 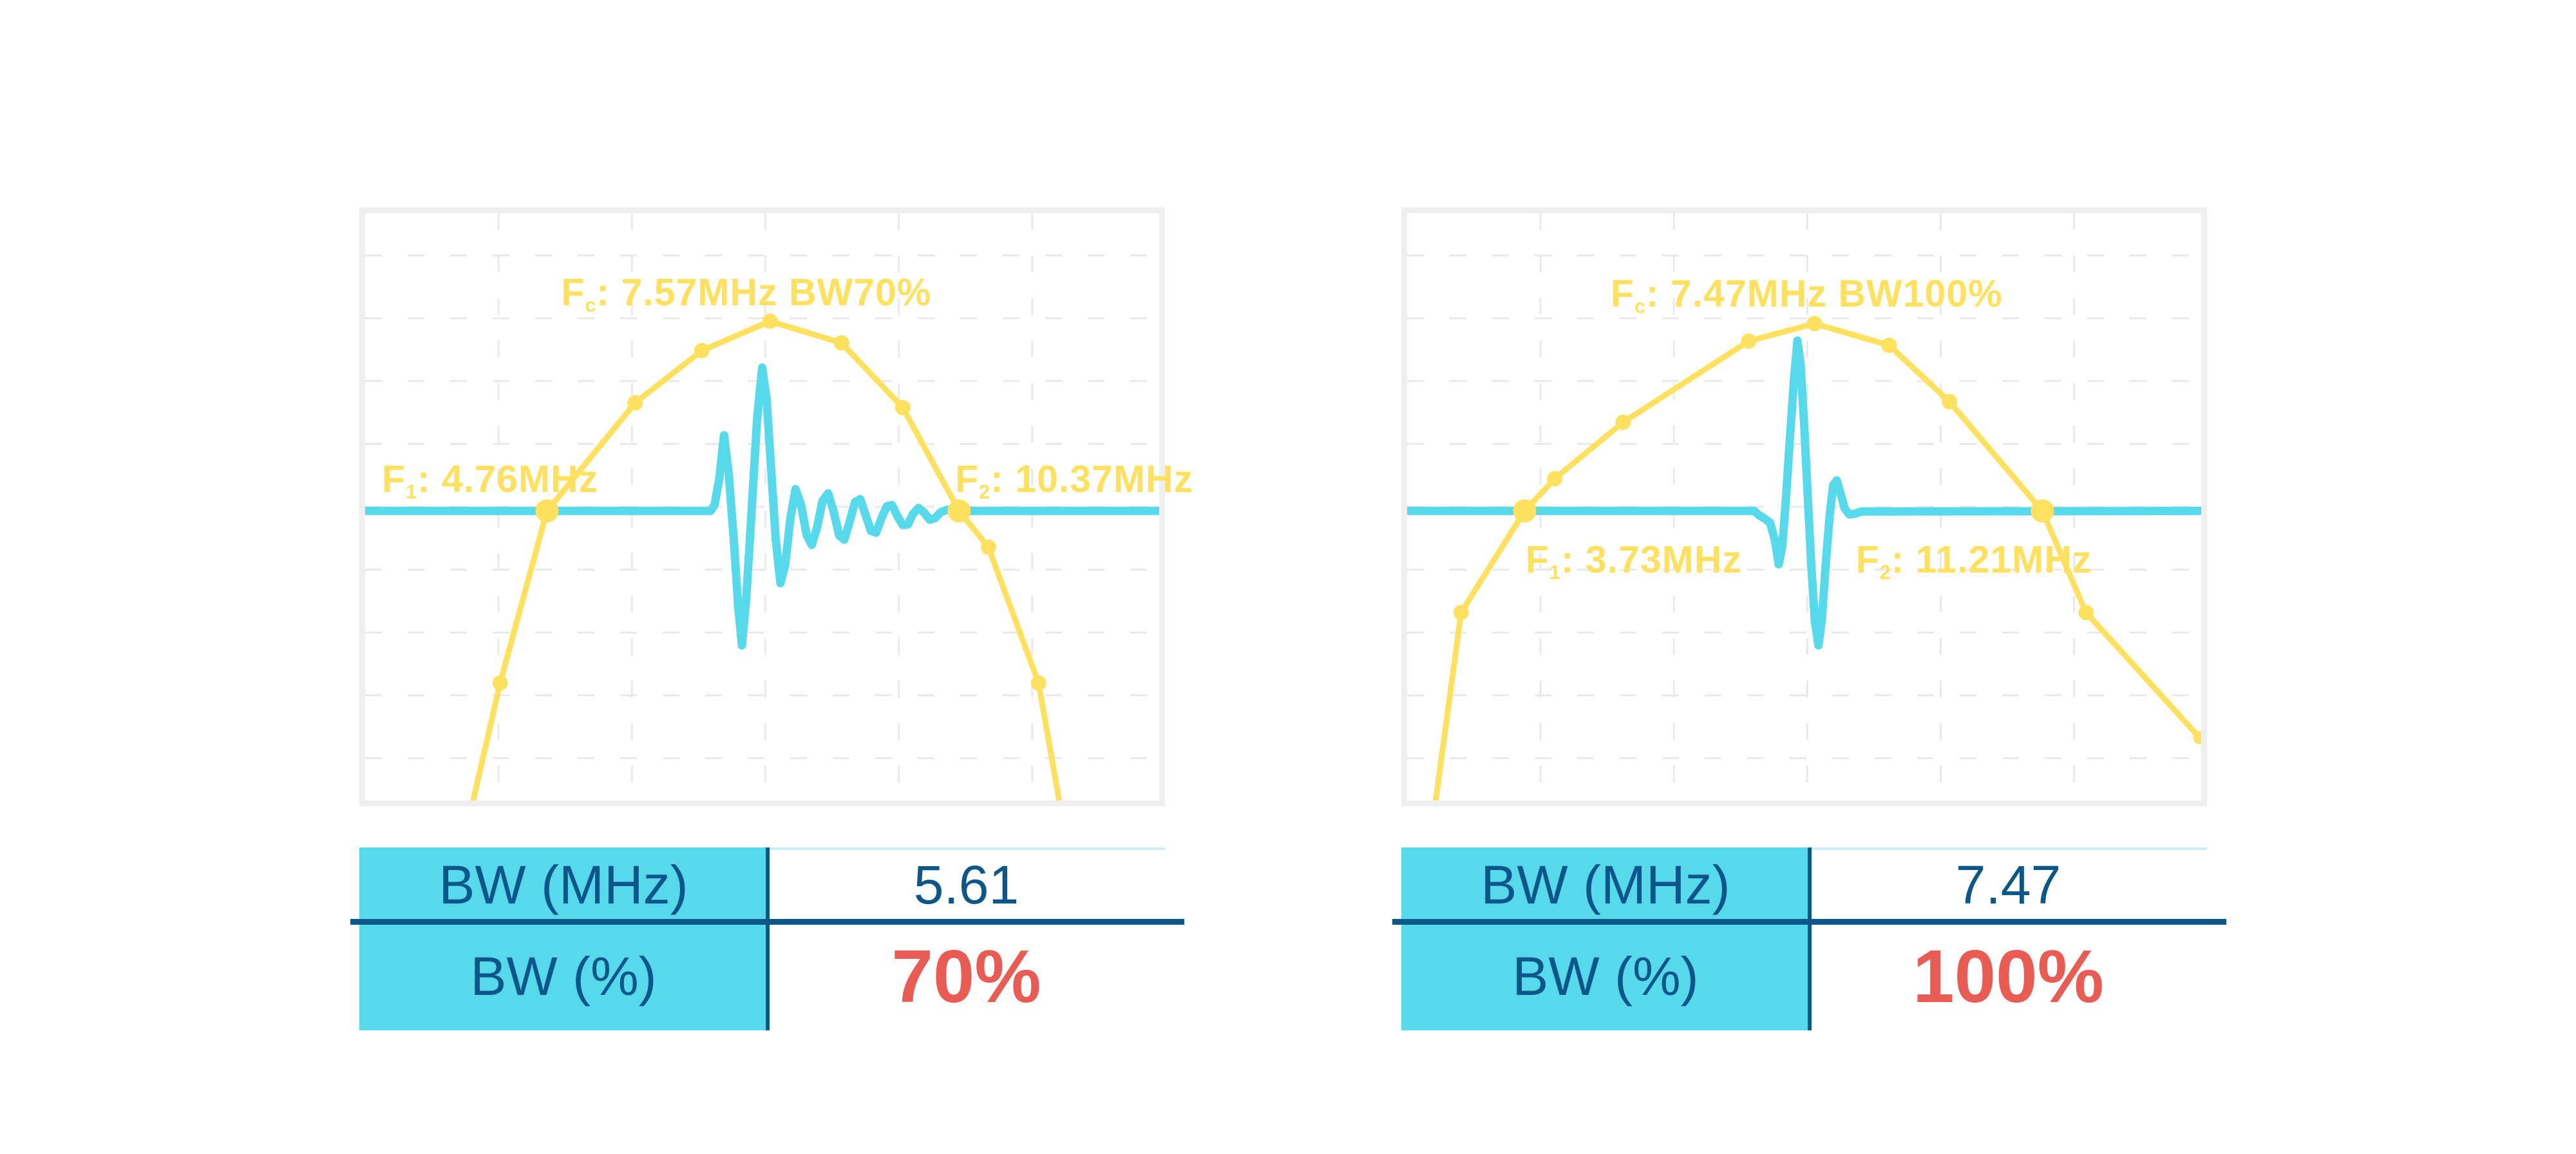 What do you see at coordinates (1824, 293) in the screenshot?
I see `fc-text: : 7.47MHz BW100%` at bounding box center [1824, 293].